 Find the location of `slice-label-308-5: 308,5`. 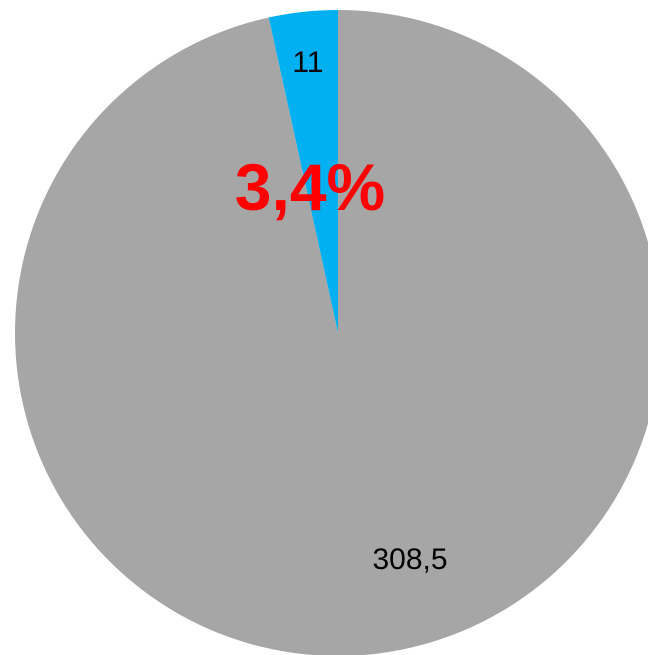

slice-label-308-5: 308,5 is located at coordinates (409, 559).